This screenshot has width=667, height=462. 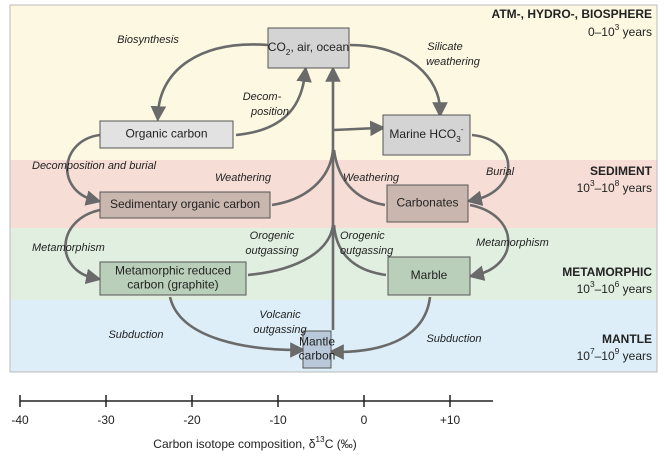 I want to click on band-age: 0–103 years, so click(x=620, y=30).